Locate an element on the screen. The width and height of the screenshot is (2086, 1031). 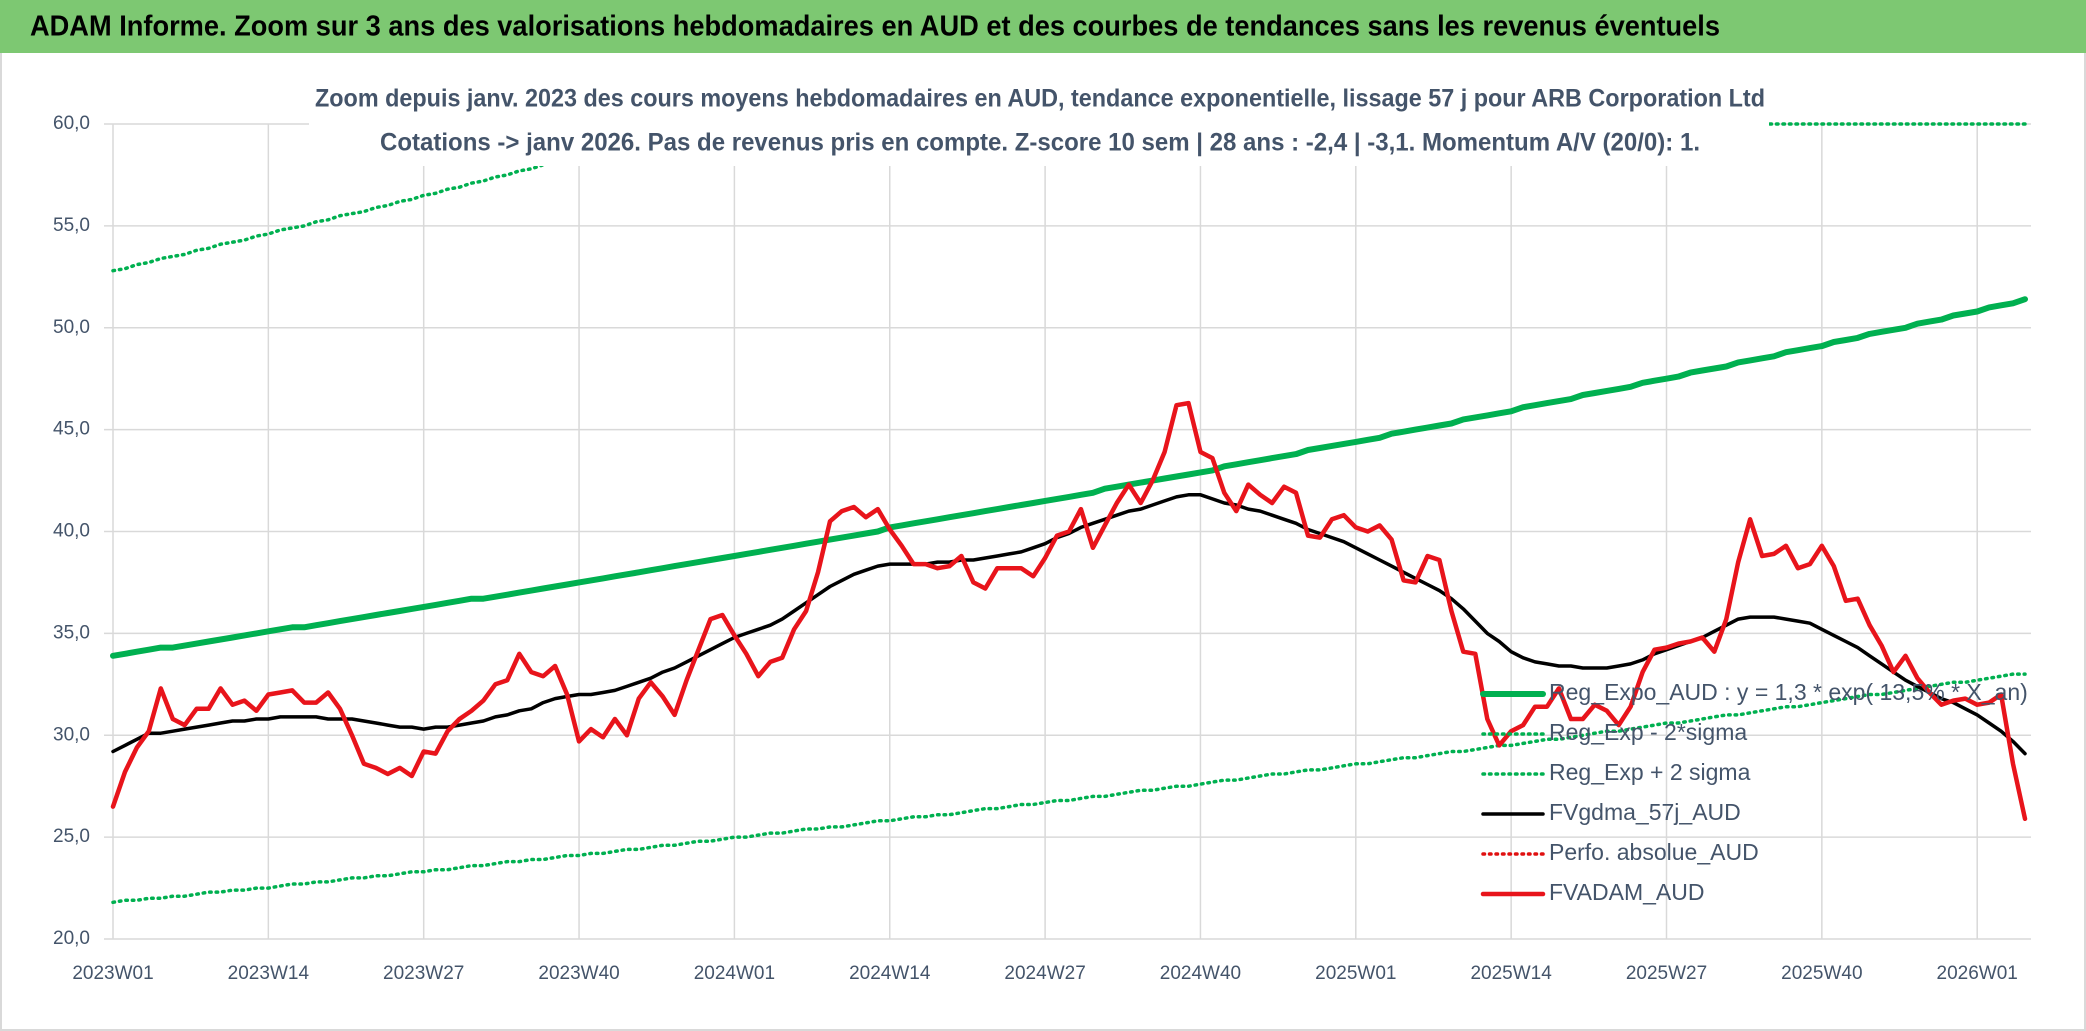
x-tick-label: 2023W14 is located at coordinates (269, 973).